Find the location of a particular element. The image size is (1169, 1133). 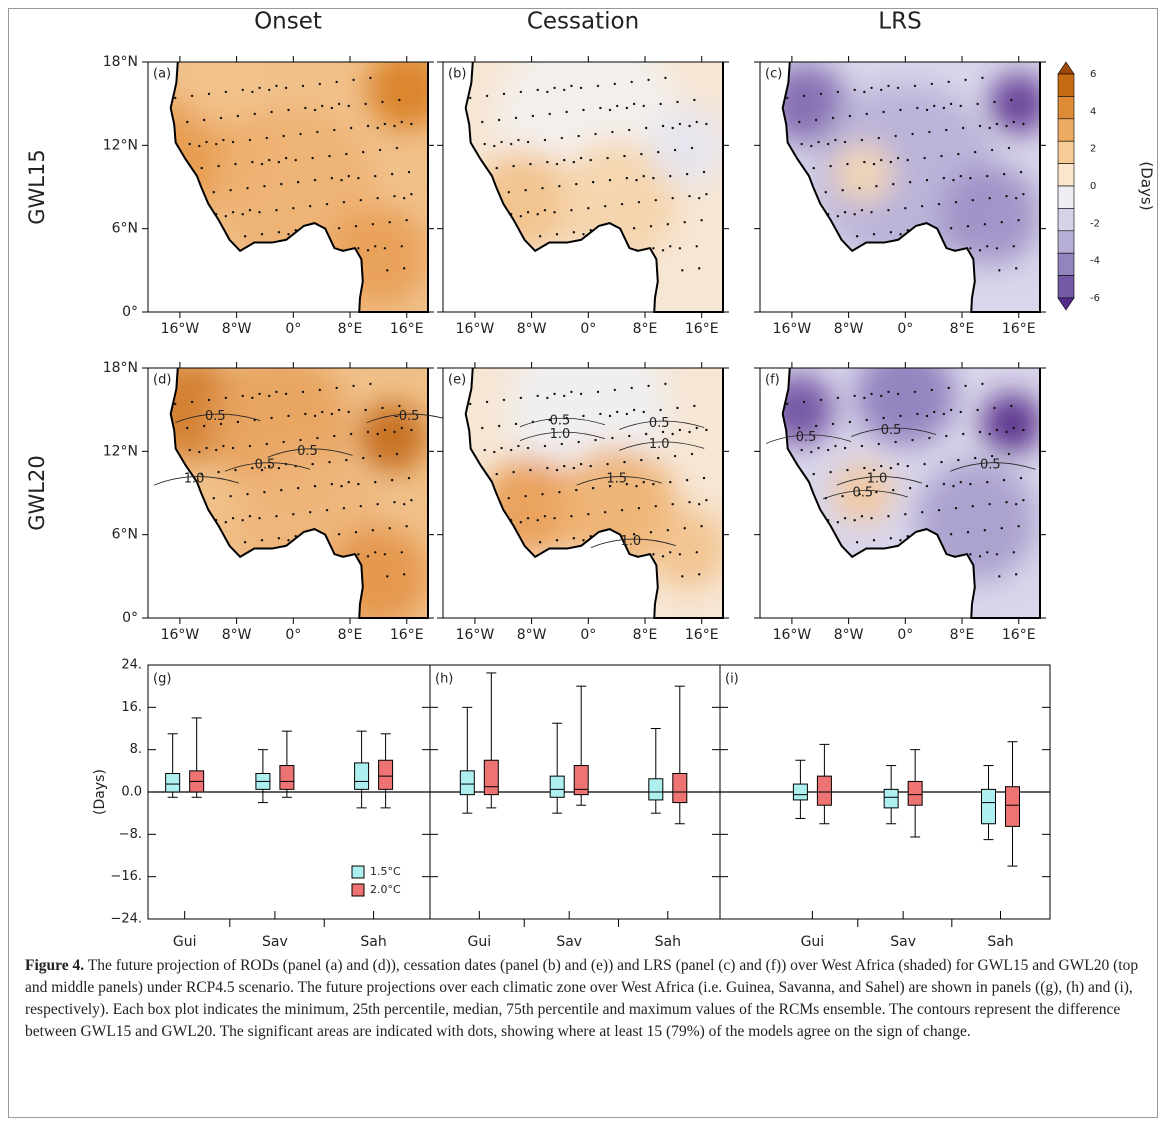

lat-tick-label: 12°N is located at coordinates (120, 145).